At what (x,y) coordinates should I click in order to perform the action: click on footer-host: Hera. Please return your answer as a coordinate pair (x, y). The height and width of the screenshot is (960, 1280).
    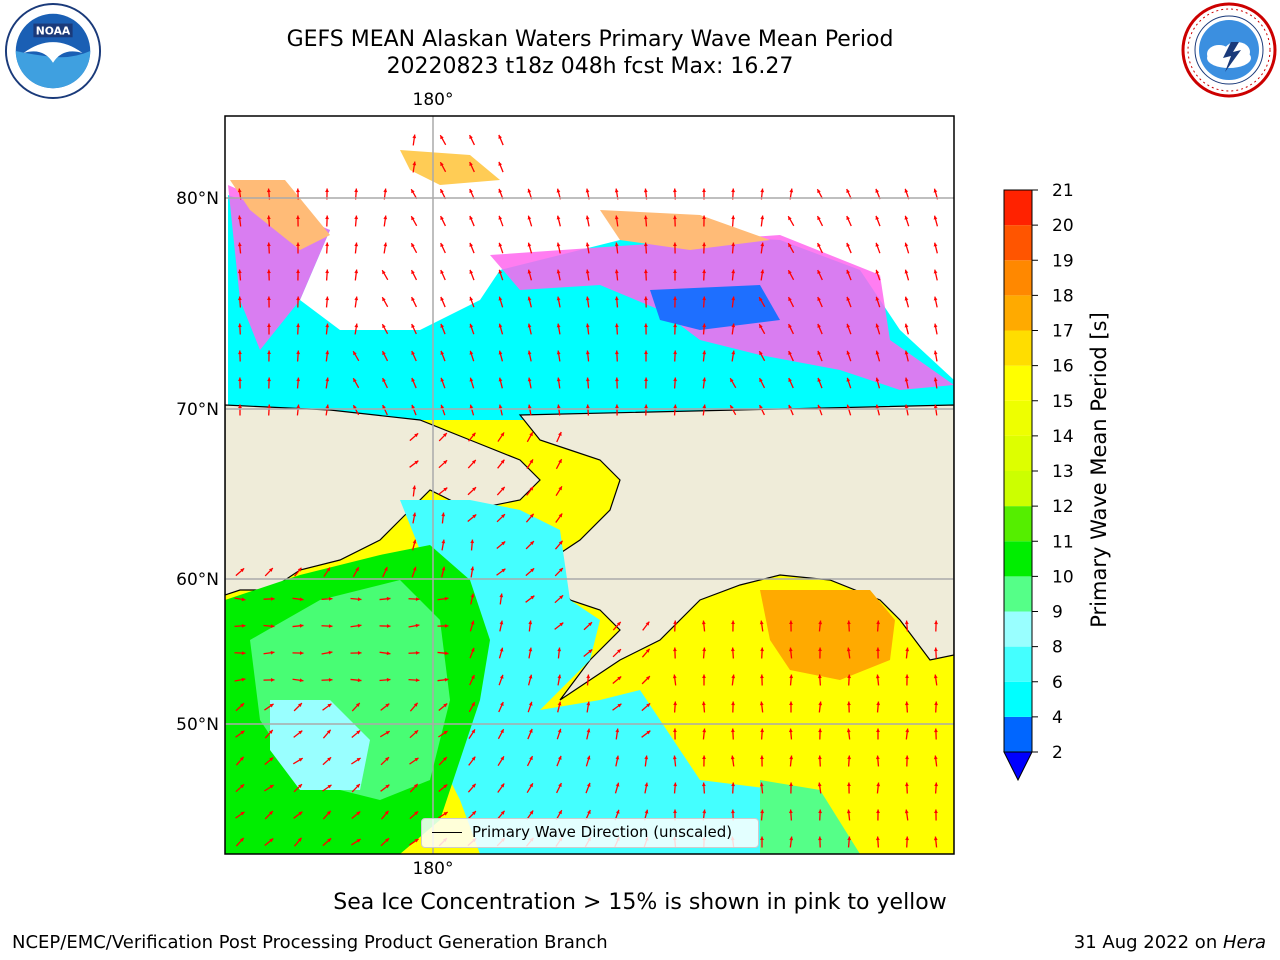
    Looking at the image, I should click on (1244, 942).